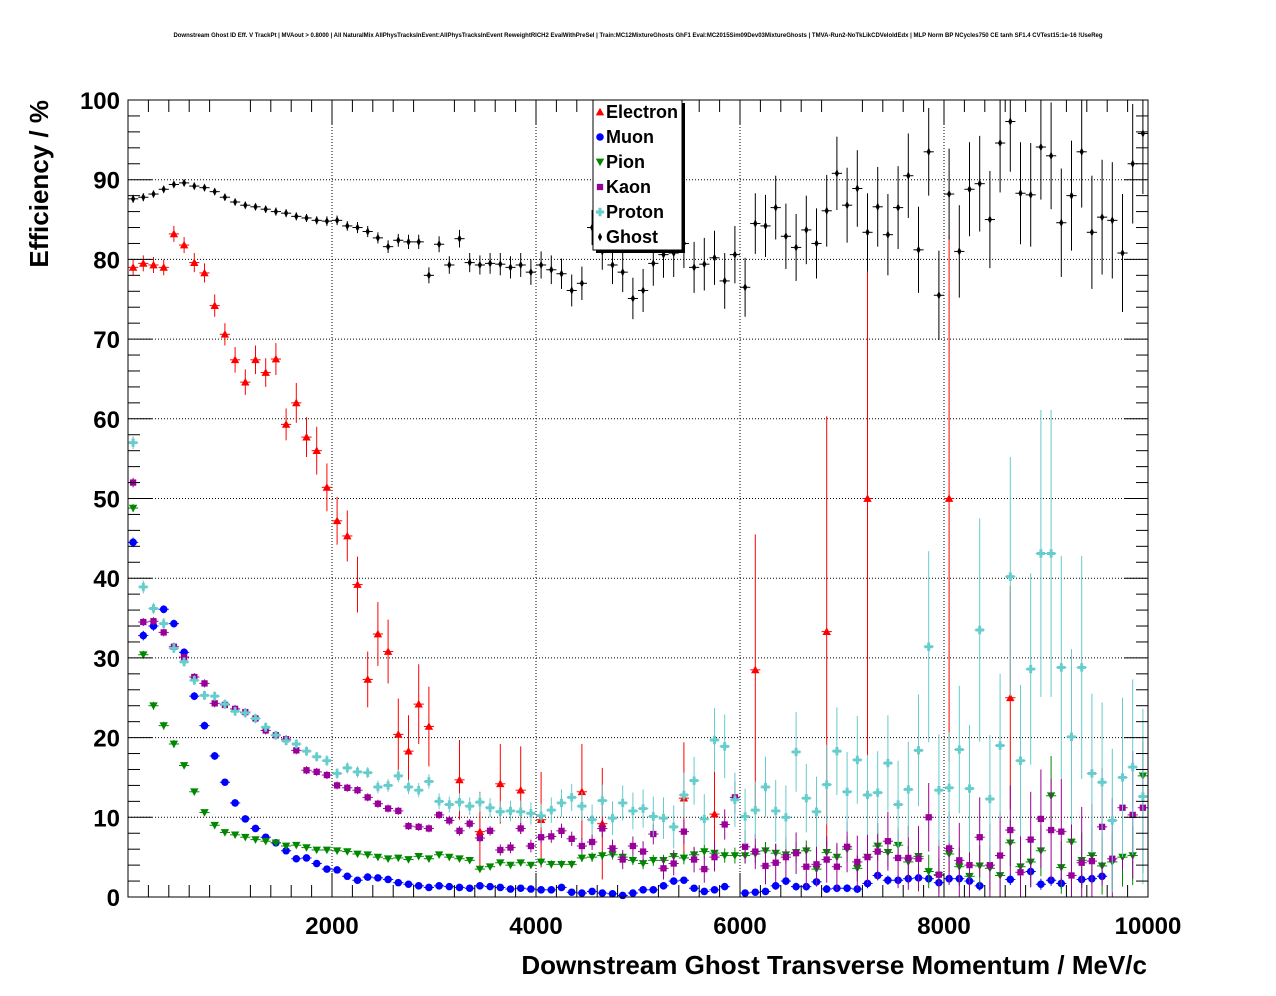 The image size is (1276, 996). What do you see at coordinates (1148, 926) in the screenshot?
I see `x-tick-label: 10000` at bounding box center [1148, 926].